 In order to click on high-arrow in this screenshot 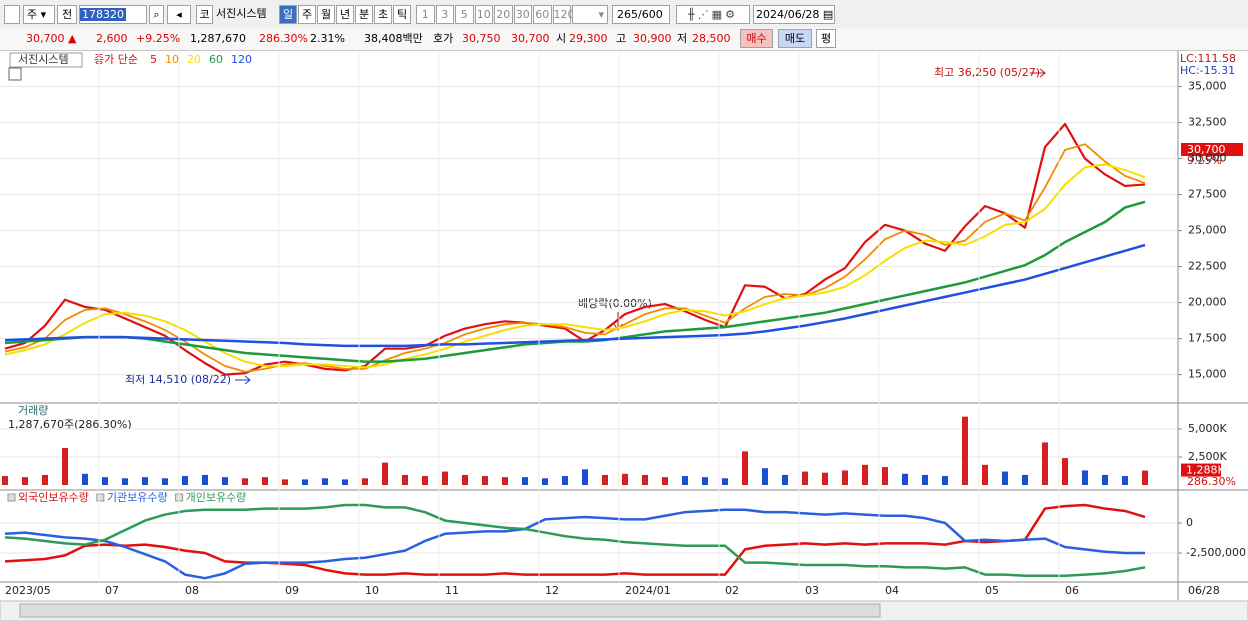, I will do `click(1038, 73)`.